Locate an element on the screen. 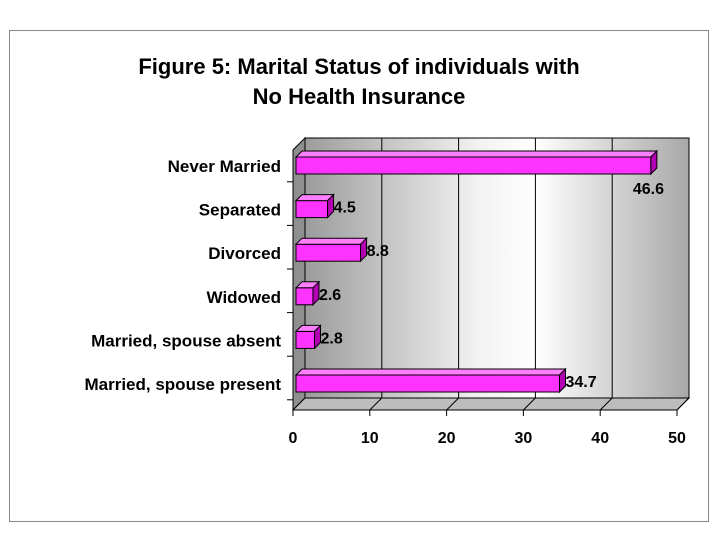 Image resolution: width=720 pixels, height=540 pixels. x-tick-label: 40 is located at coordinates (600, 438).